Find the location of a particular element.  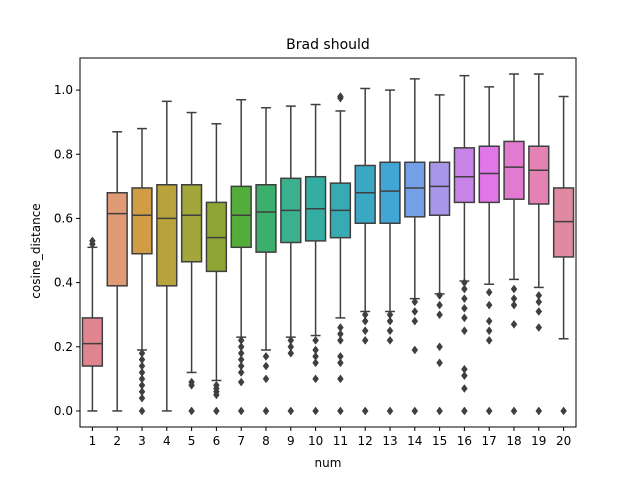

x-axis-label: num is located at coordinates (328, 463).